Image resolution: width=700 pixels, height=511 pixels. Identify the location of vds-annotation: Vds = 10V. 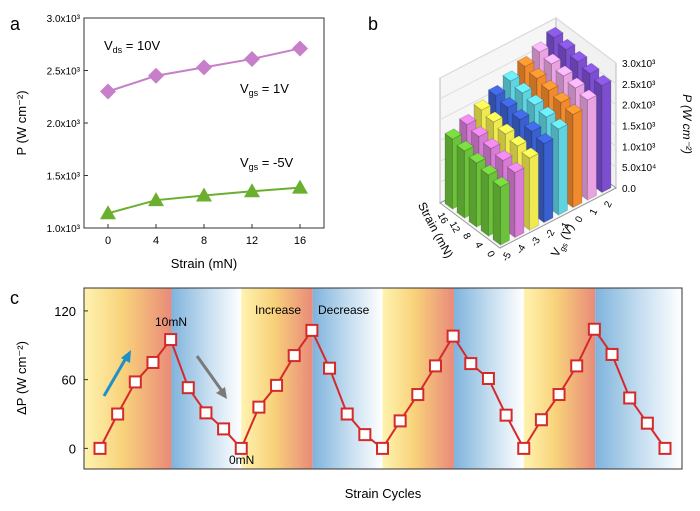
(132, 46).